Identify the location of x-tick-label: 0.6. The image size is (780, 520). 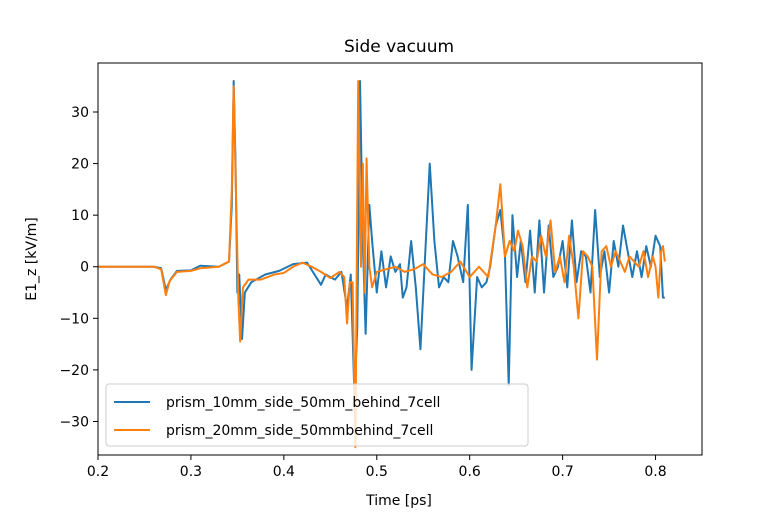
(470, 472).